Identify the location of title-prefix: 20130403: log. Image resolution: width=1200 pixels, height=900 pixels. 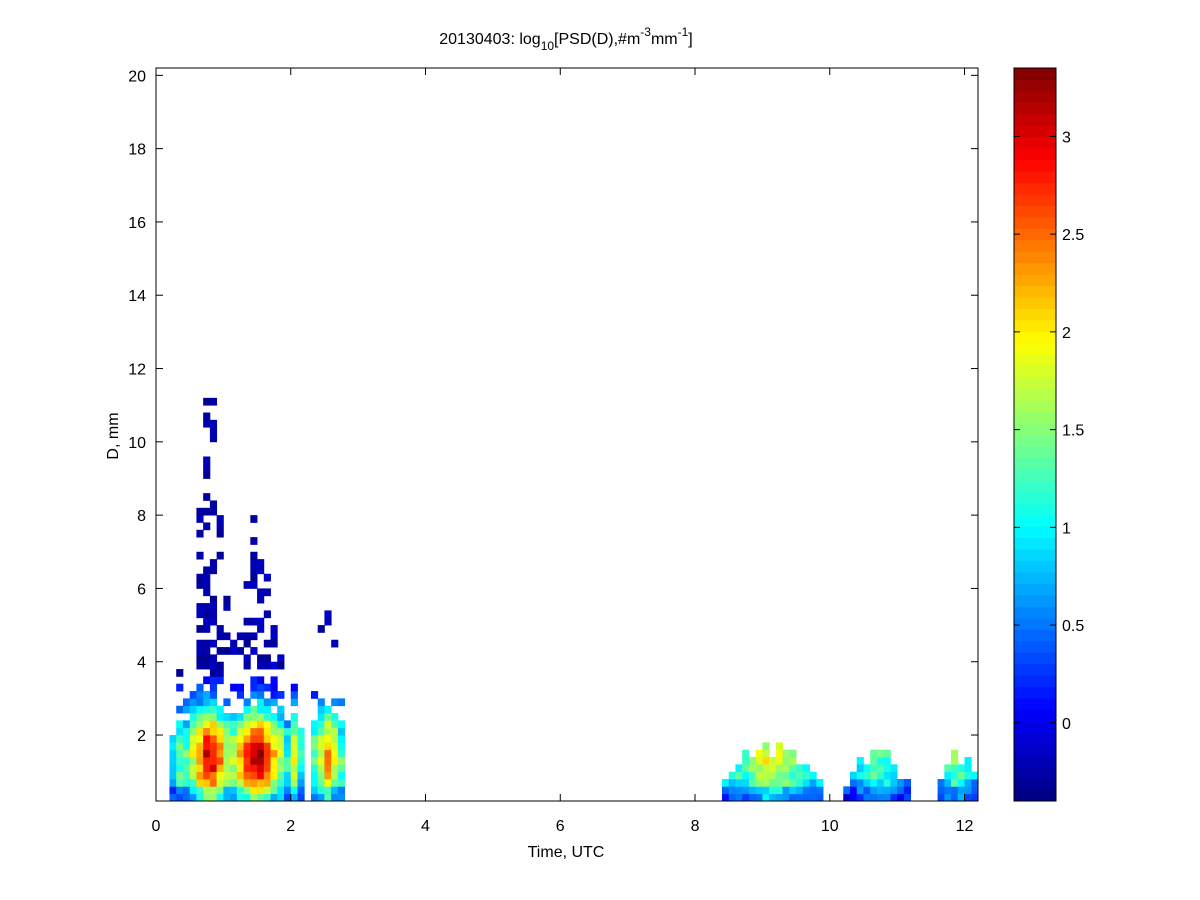
(489, 39).